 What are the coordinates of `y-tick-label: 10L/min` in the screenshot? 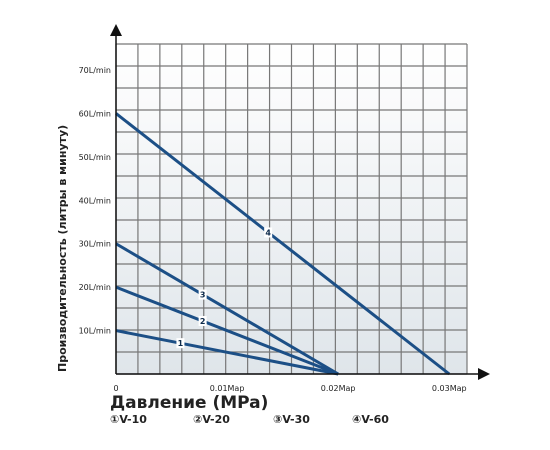 It's located at (95, 331).